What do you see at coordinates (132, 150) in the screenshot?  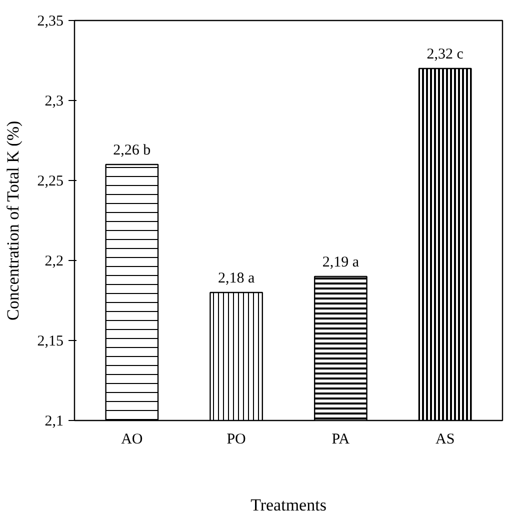 I see `data-label: 2,26 b` at bounding box center [132, 150].